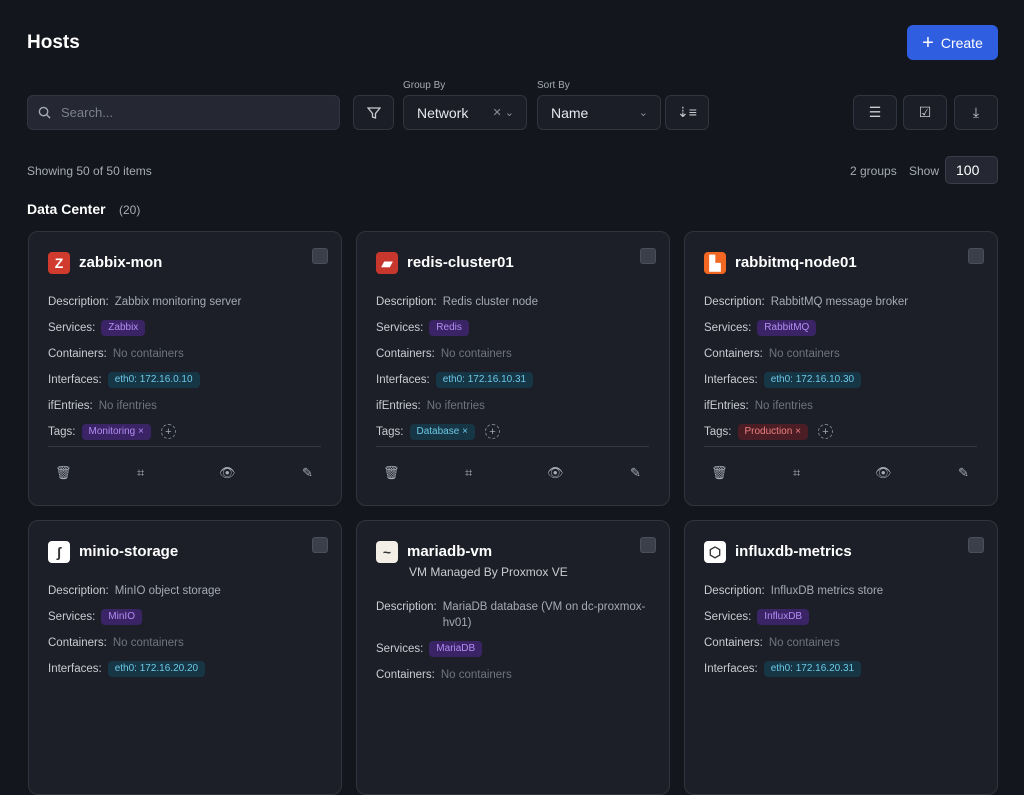 Image resolution: width=1024 pixels, height=795 pixels. What do you see at coordinates (70, 406) in the screenshot?
I see `ifentries-label: ifEntries:` at bounding box center [70, 406].